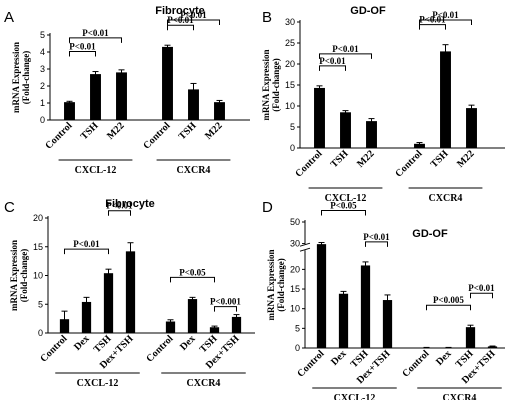  What do you see at coordinates (86, 244) in the screenshot?
I see `panel-c-significance-label-0: P<0.01` at bounding box center [86, 244].